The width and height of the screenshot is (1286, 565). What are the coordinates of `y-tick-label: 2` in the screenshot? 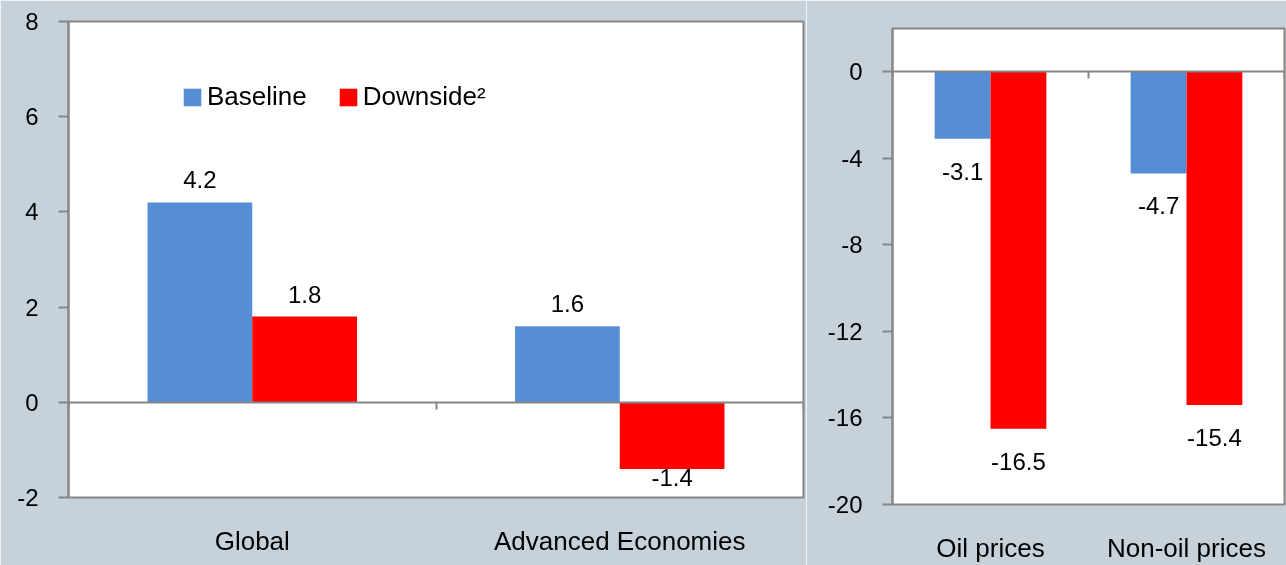 It's located at (32, 307).